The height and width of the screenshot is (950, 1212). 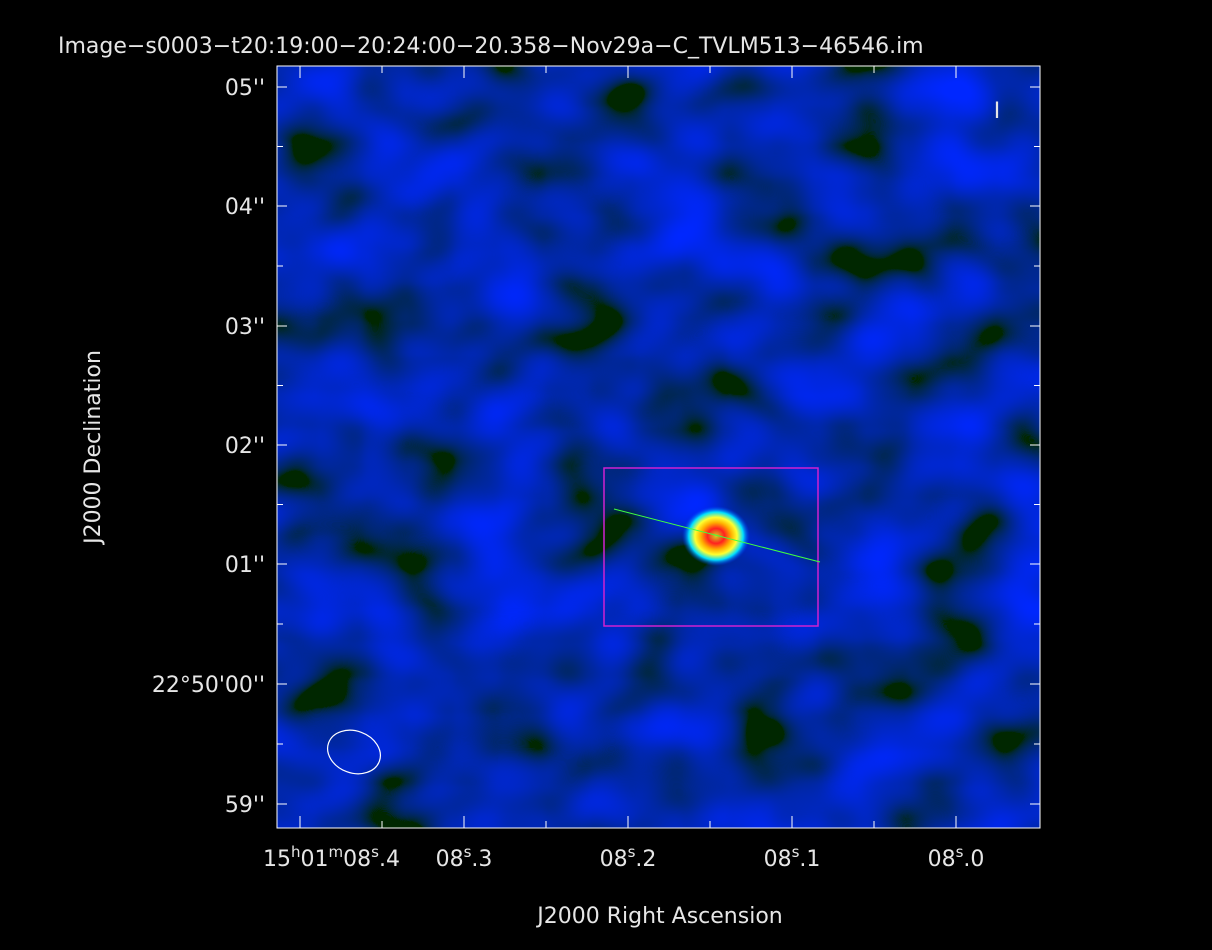 I want to click on stokes-label: I, so click(x=997, y=111).